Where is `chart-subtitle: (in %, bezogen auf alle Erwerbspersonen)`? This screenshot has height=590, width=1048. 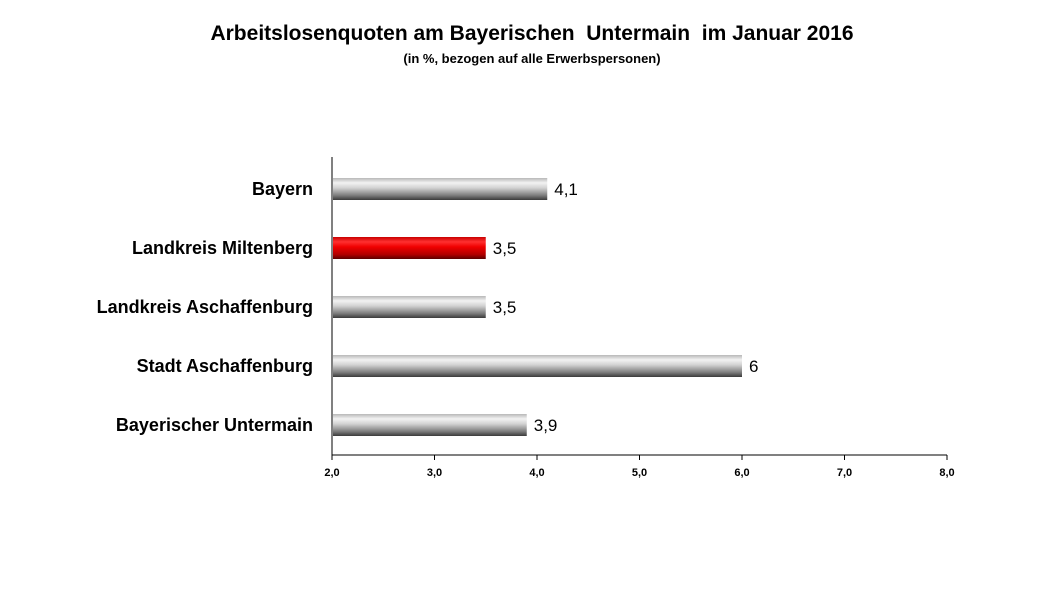 chart-subtitle: (in %, bezogen auf alle Erwerbspersonen) is located at coordinates (532, 58).